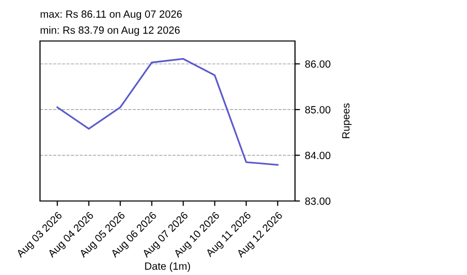 This screenshot has width=467, height=275. Describe the element at coordinates (347, 120) in the screenshot. I see `y-axis-title: Rupees` at that location.